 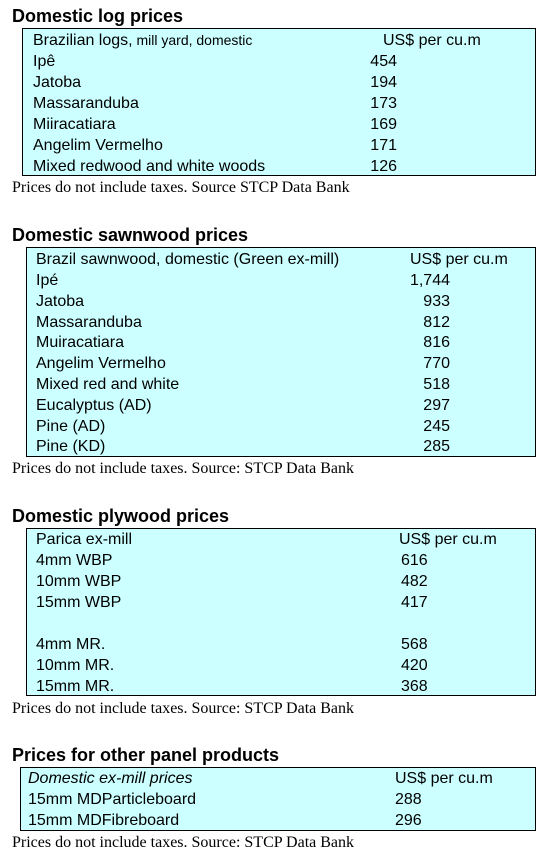 I want to click on table-row: Pine (KD) 285, so click(x=281, y=446).